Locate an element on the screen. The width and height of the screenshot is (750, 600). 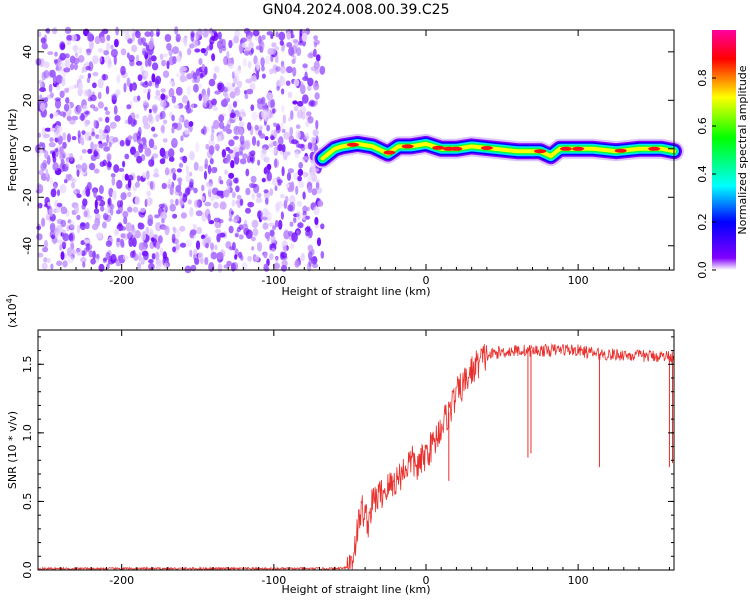
colorbar-tick-label: 0.6 is located at coordinates (702, 126).